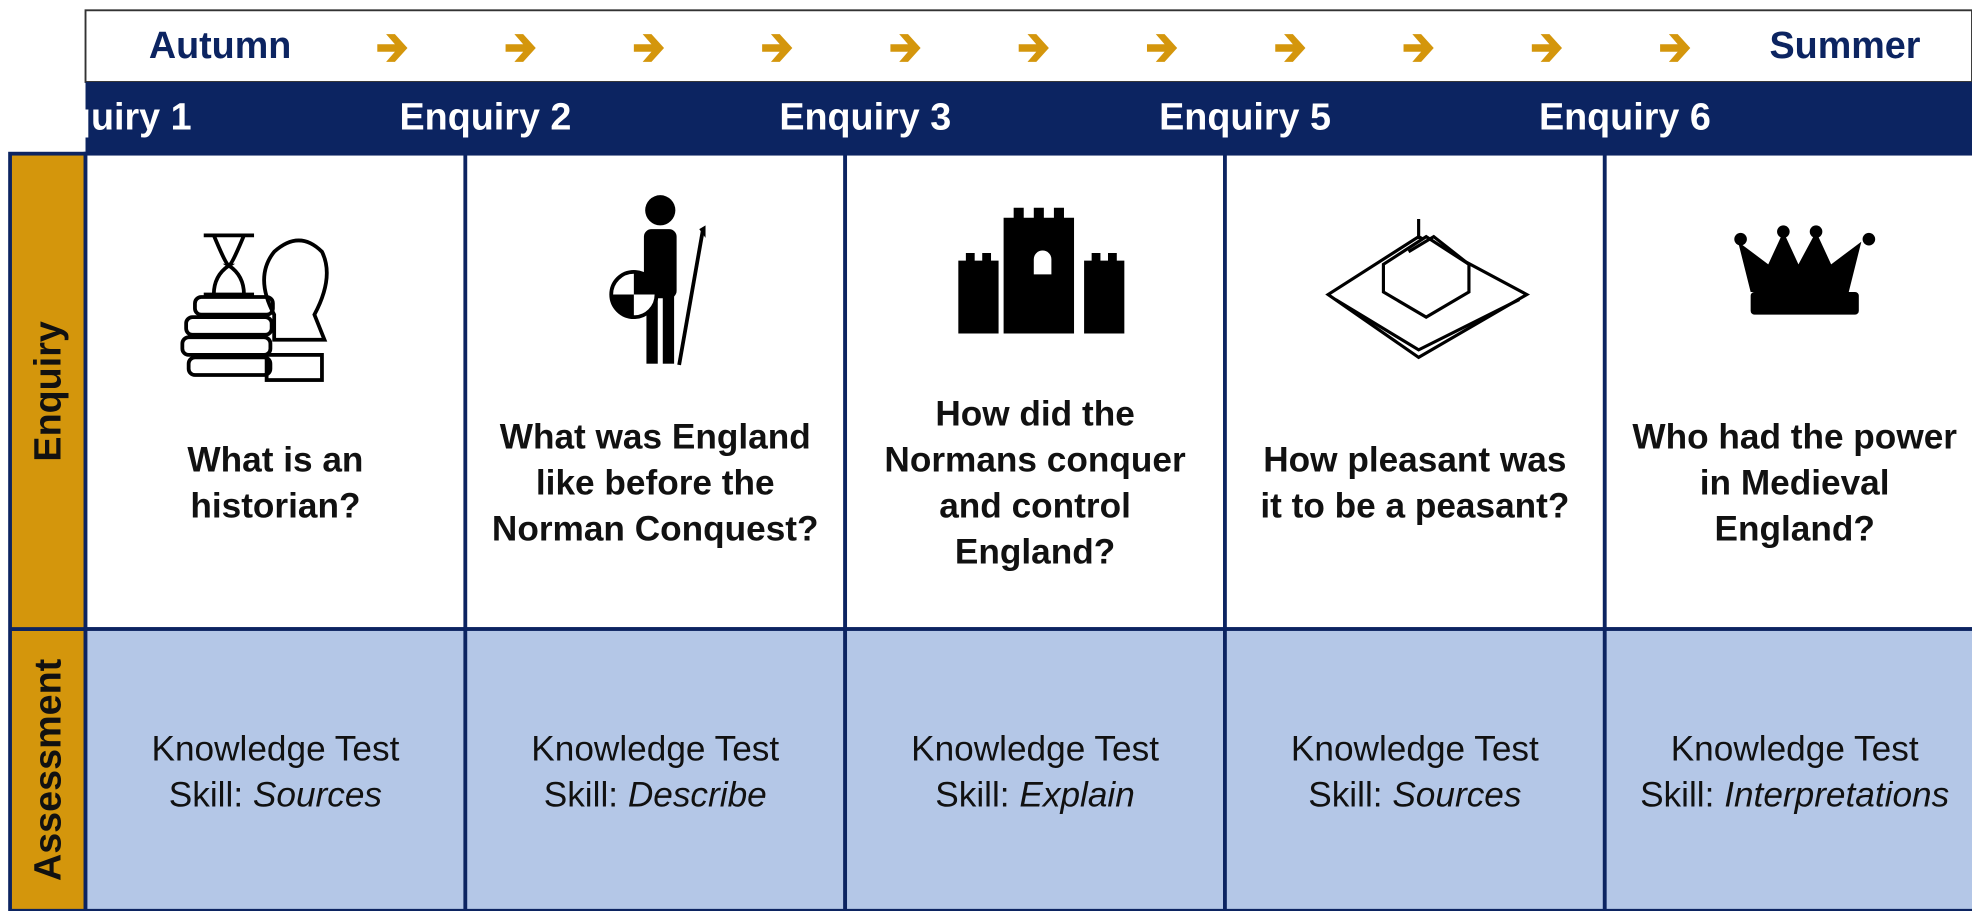 The height and width of the screenshot is (911, 1972). What do you see at coordinates (1414, 459) in the screenshot?
I see `question-line: How pleasant was` at bounding box center [1414, 459].